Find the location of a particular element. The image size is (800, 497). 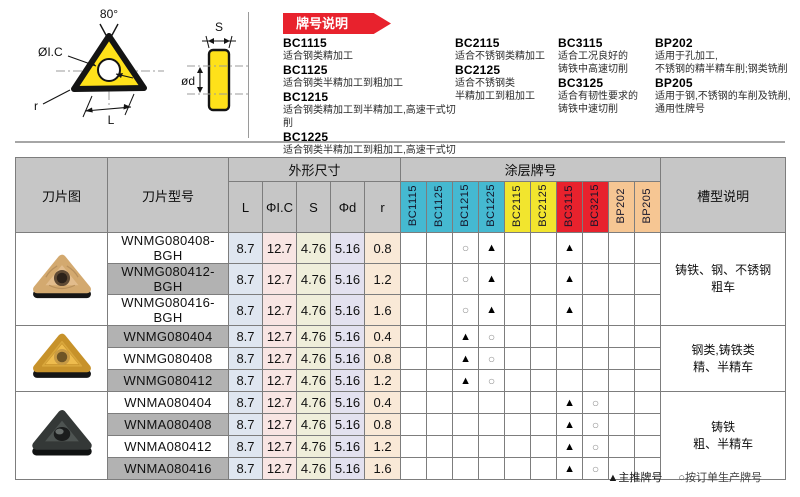

label-r: r is located at coordinates (36, 106).